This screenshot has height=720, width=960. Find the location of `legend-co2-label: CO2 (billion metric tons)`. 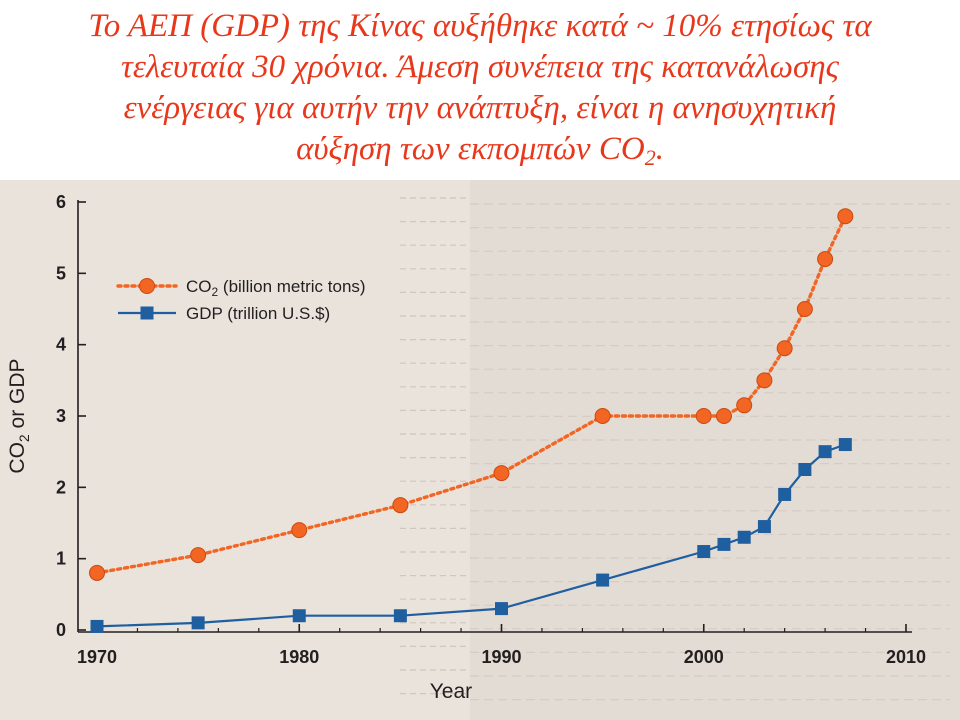

legend-co2-label: CO2 (billion metric tons) is located at coordinates (276, 288).